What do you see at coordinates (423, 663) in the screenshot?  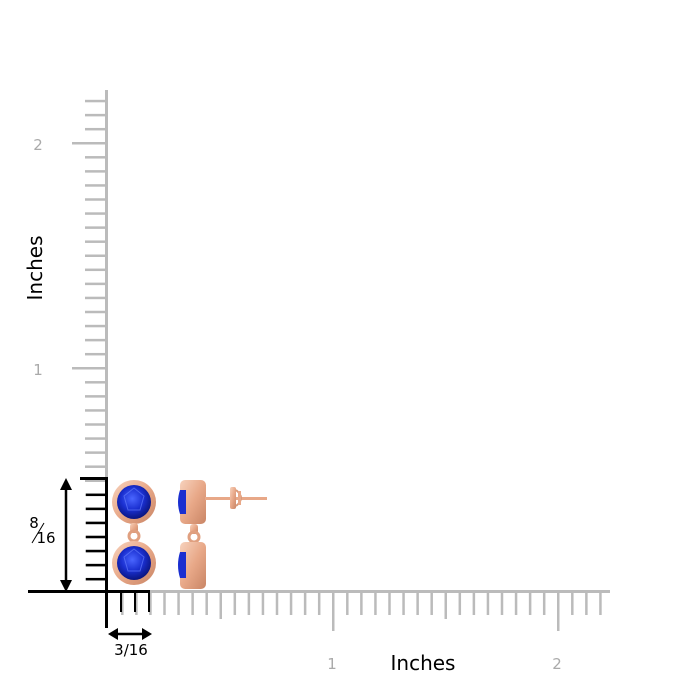 I see `horizontal-axis-title: Inches` at bounding box center [423, 663].